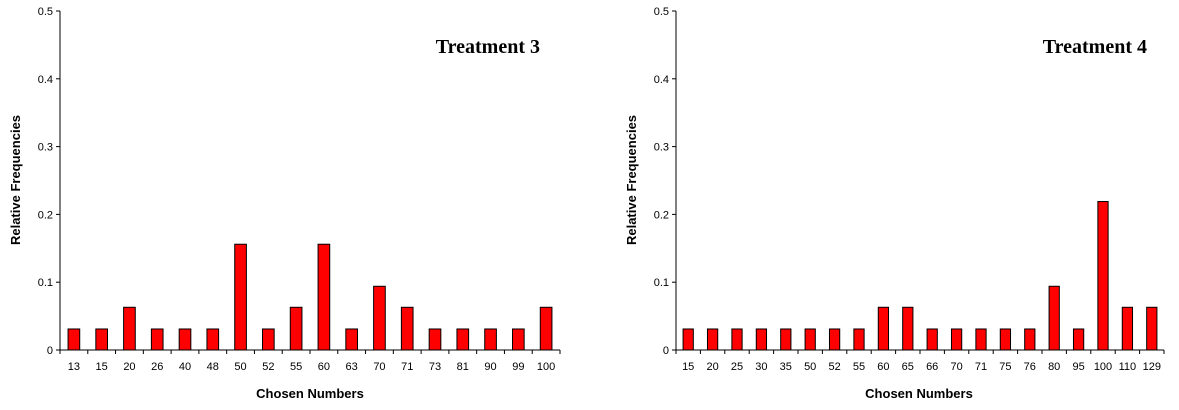 The height and width of the screenshot is (410, 1179). What do you see at coordinates (1152, 367) in the screenshot?
I see `x-tick-label: 129` at bounding box center [1152, 367].